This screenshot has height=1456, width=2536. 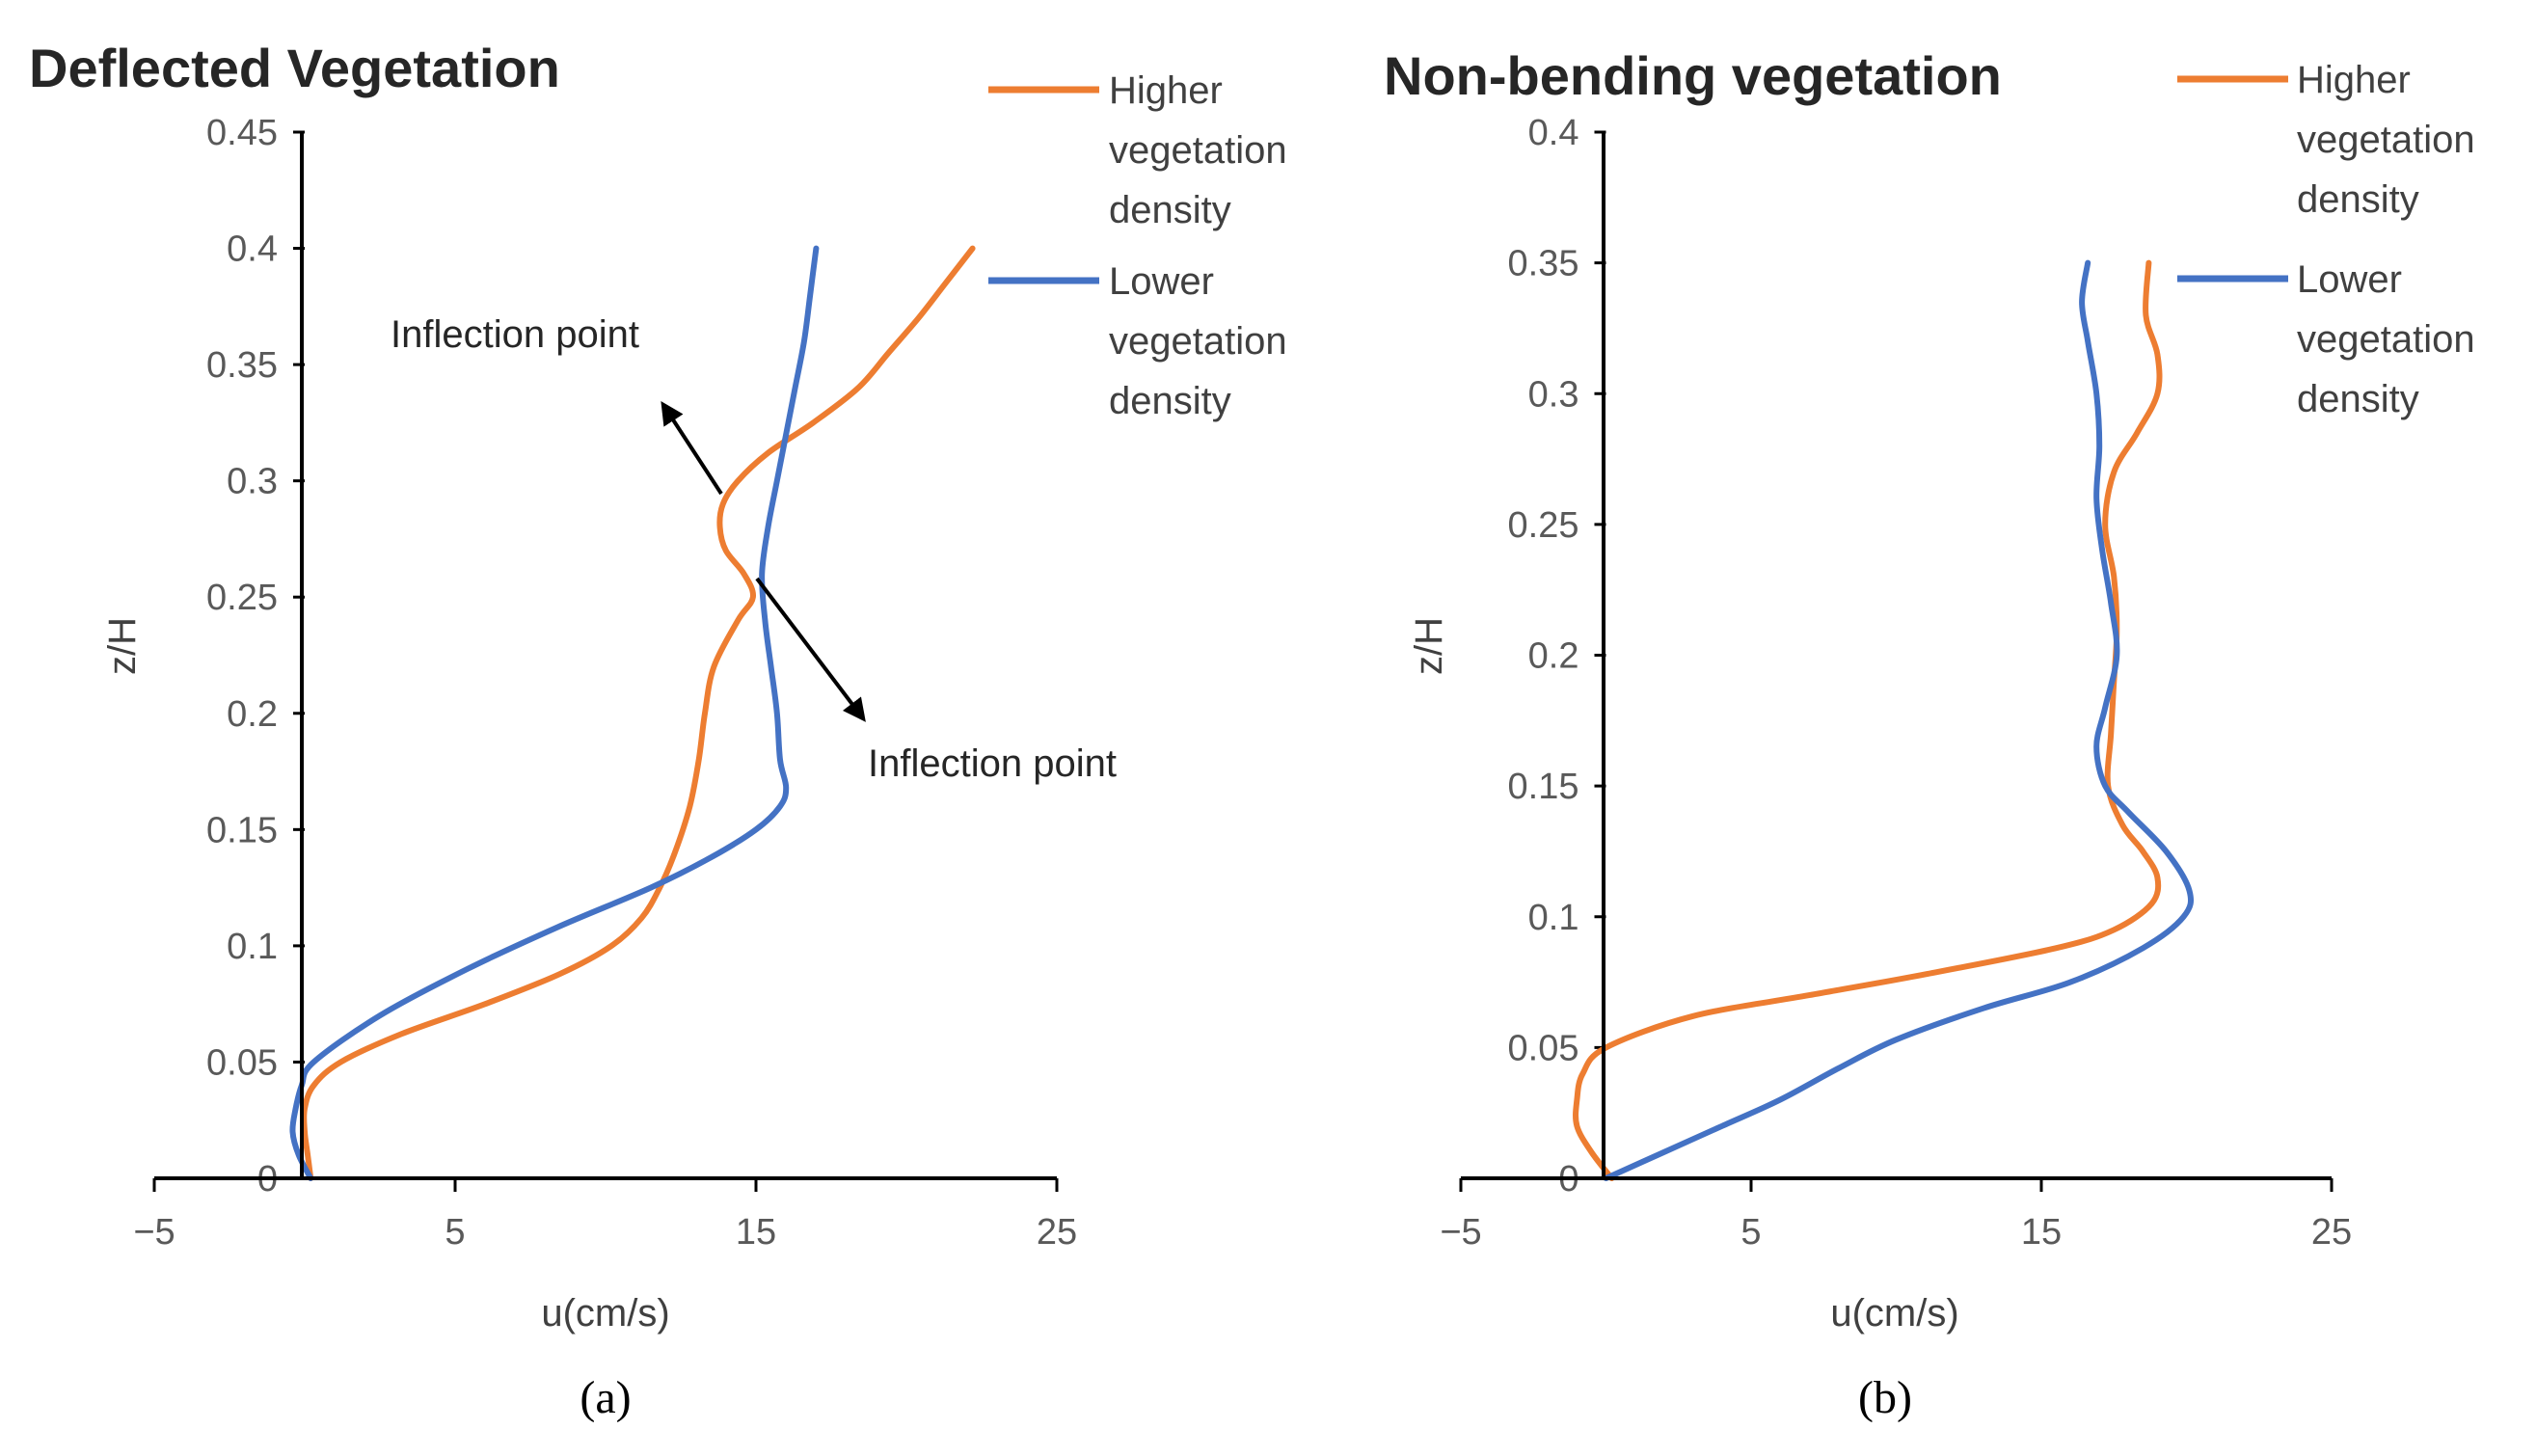 What do you see at coordinates (123, 646) in the screenshot?
I see `chart-a-y-axis-title: z/H` at bounding box center [123, 646].